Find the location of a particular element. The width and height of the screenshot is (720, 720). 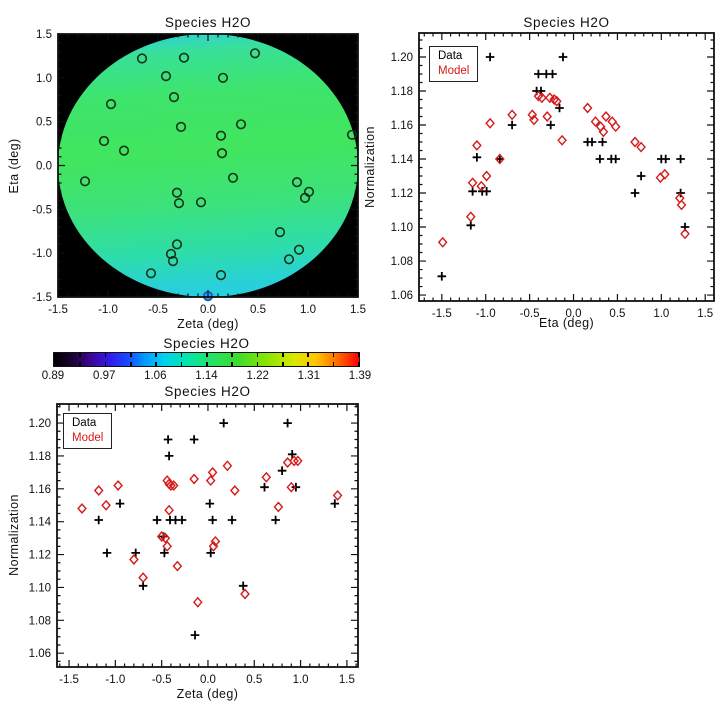

y-tick-label: 1.5 is located at coordinates (44, 35).